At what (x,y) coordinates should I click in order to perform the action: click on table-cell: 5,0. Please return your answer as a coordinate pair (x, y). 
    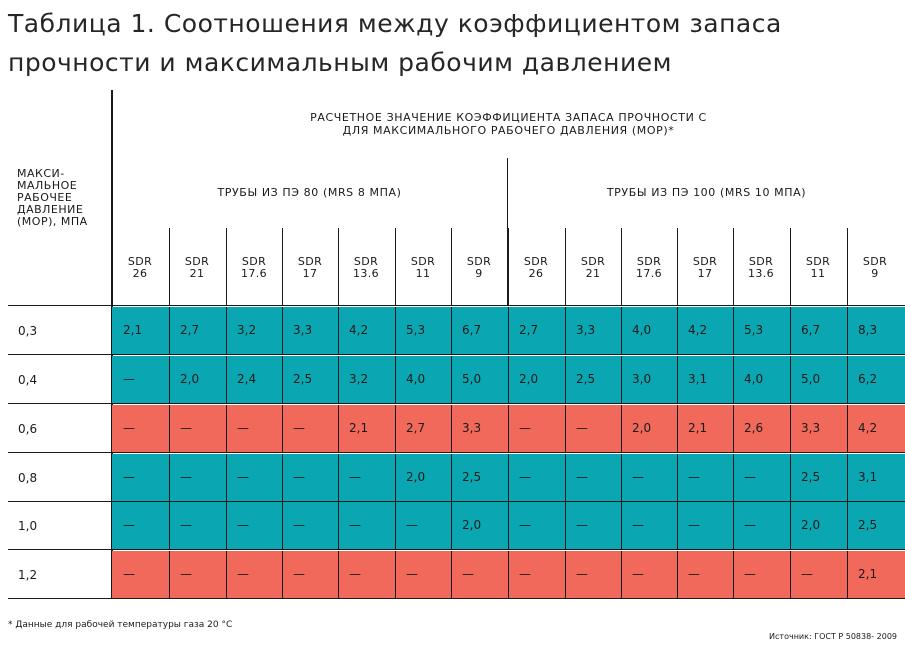
    Looking at the image, I should click on (811, 379).